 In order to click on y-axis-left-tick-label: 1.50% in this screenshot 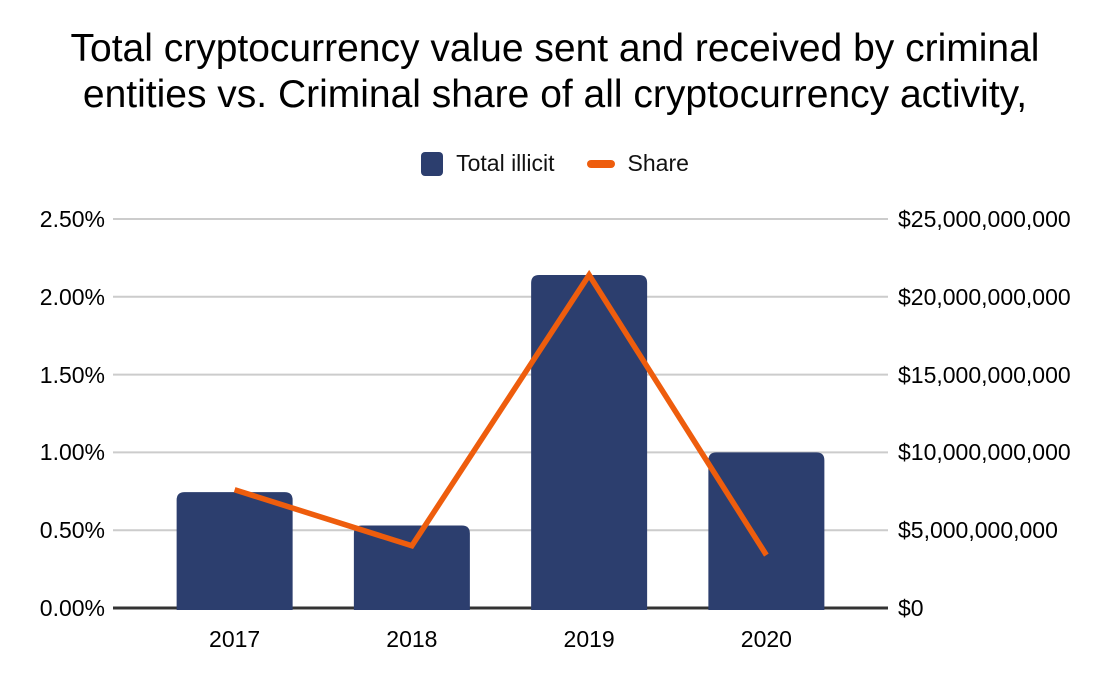, I will do `click(72, 374)`.